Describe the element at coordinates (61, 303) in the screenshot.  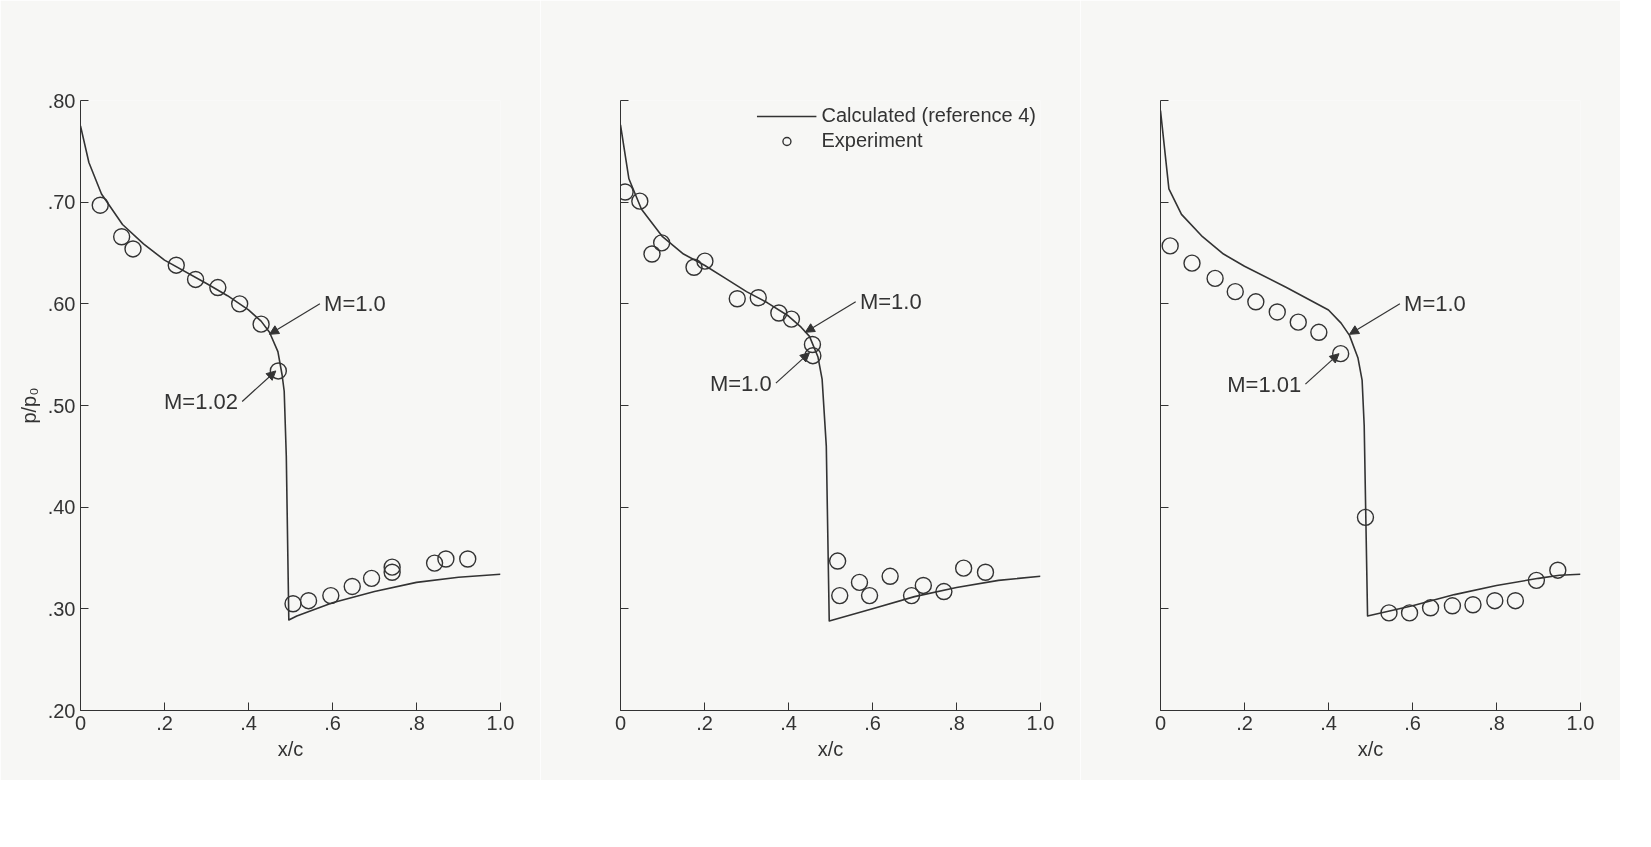
I see `y-tick-label: .60` at that location.